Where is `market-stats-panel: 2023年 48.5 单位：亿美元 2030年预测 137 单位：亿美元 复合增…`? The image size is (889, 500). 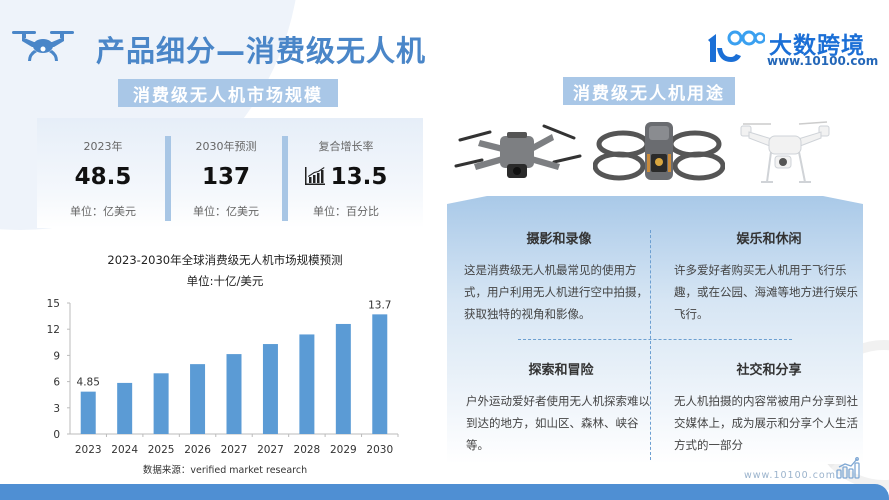 market-stats-panel: 2023年 48.5 单位：亿美元 2030年预测 137 单位：亿美元 复合增… is located at coordinates (230, 173).